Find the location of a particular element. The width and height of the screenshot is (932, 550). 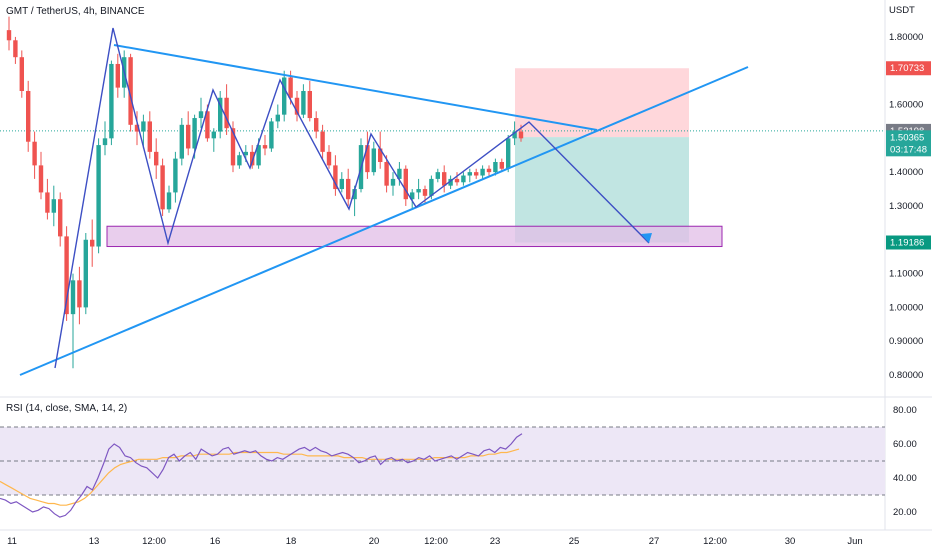

long-position-target-zone is located at coordinates (602, 103).